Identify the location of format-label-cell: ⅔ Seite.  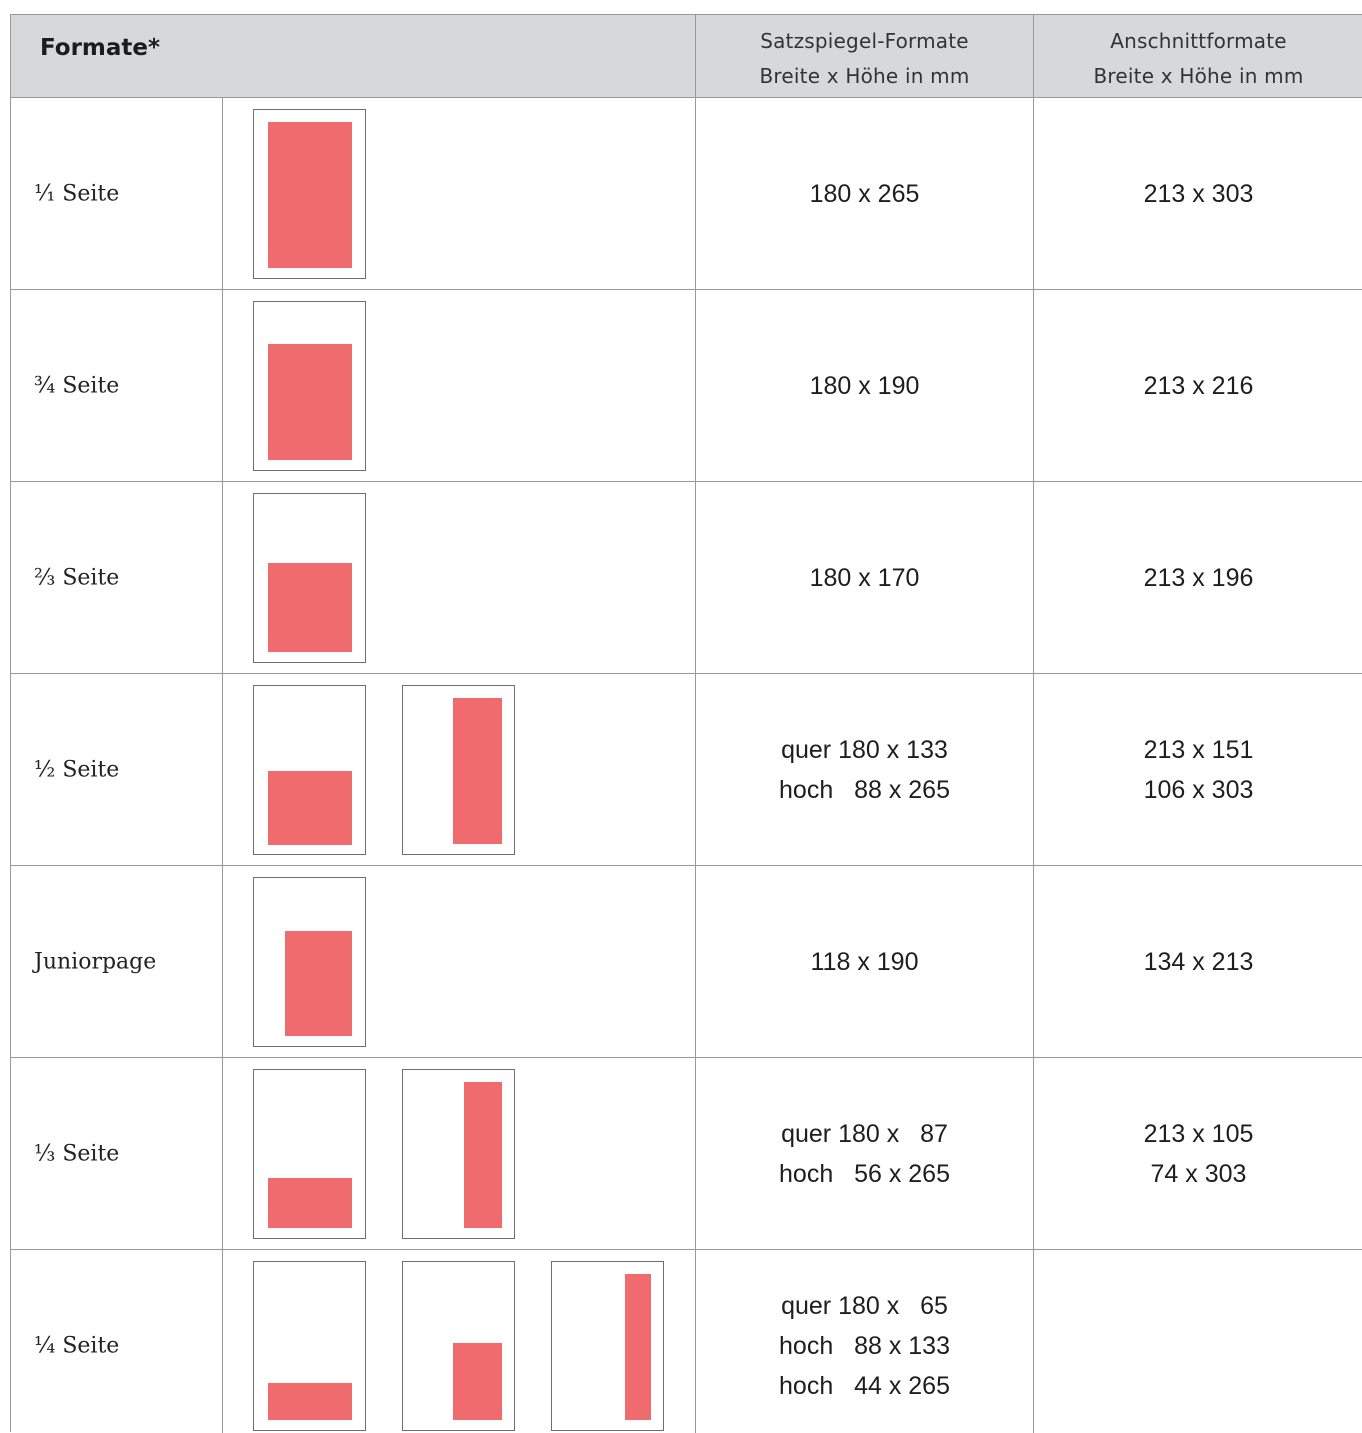
(117, 577).